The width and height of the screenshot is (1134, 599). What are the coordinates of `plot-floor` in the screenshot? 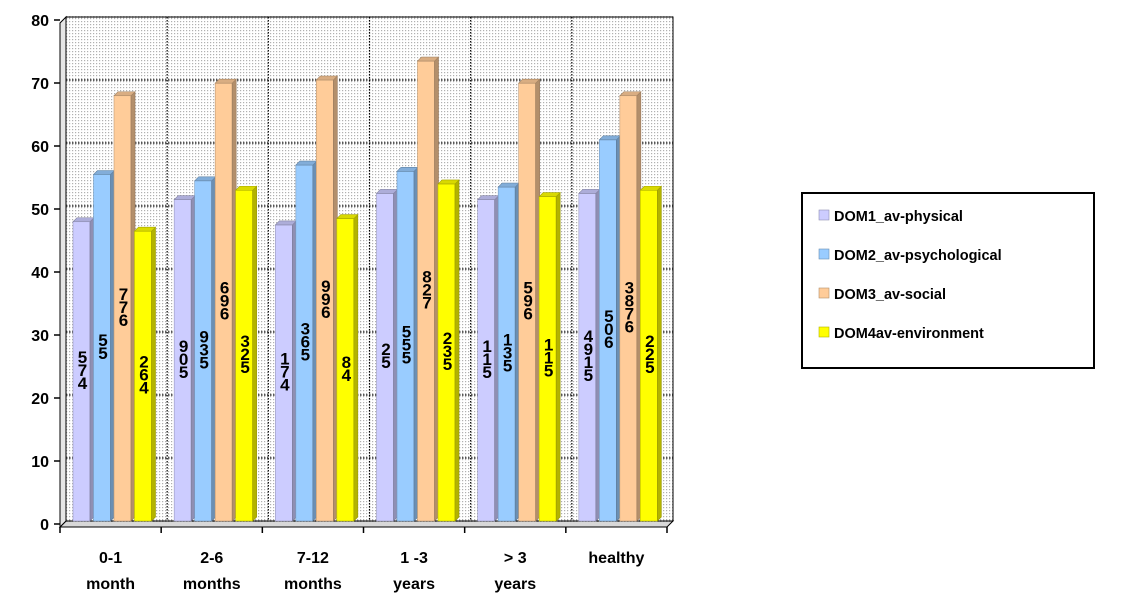 It's located at (366, 524).